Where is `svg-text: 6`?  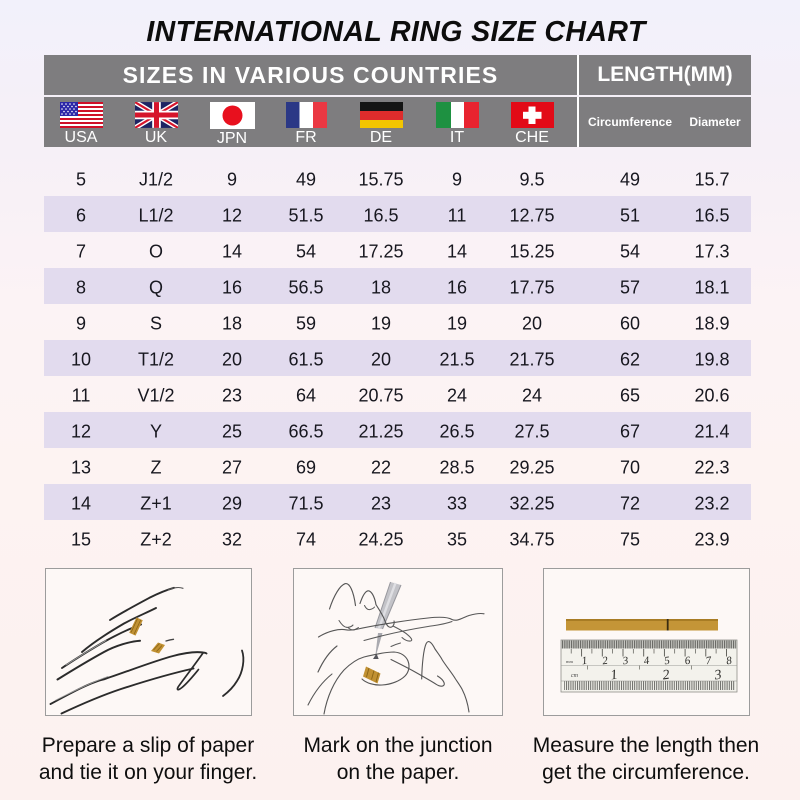
svg-text: 6 is located at coordinates (688, 661).